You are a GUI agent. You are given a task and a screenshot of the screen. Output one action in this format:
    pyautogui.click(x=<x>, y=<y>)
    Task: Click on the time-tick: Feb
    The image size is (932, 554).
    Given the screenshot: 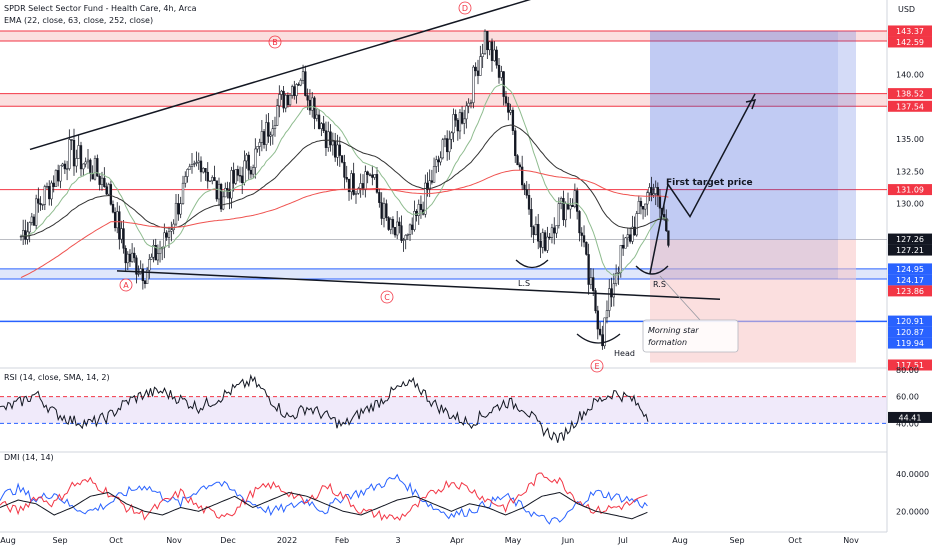 What is the action you would take?
    pyautogui.click(x=342, y=540)
    